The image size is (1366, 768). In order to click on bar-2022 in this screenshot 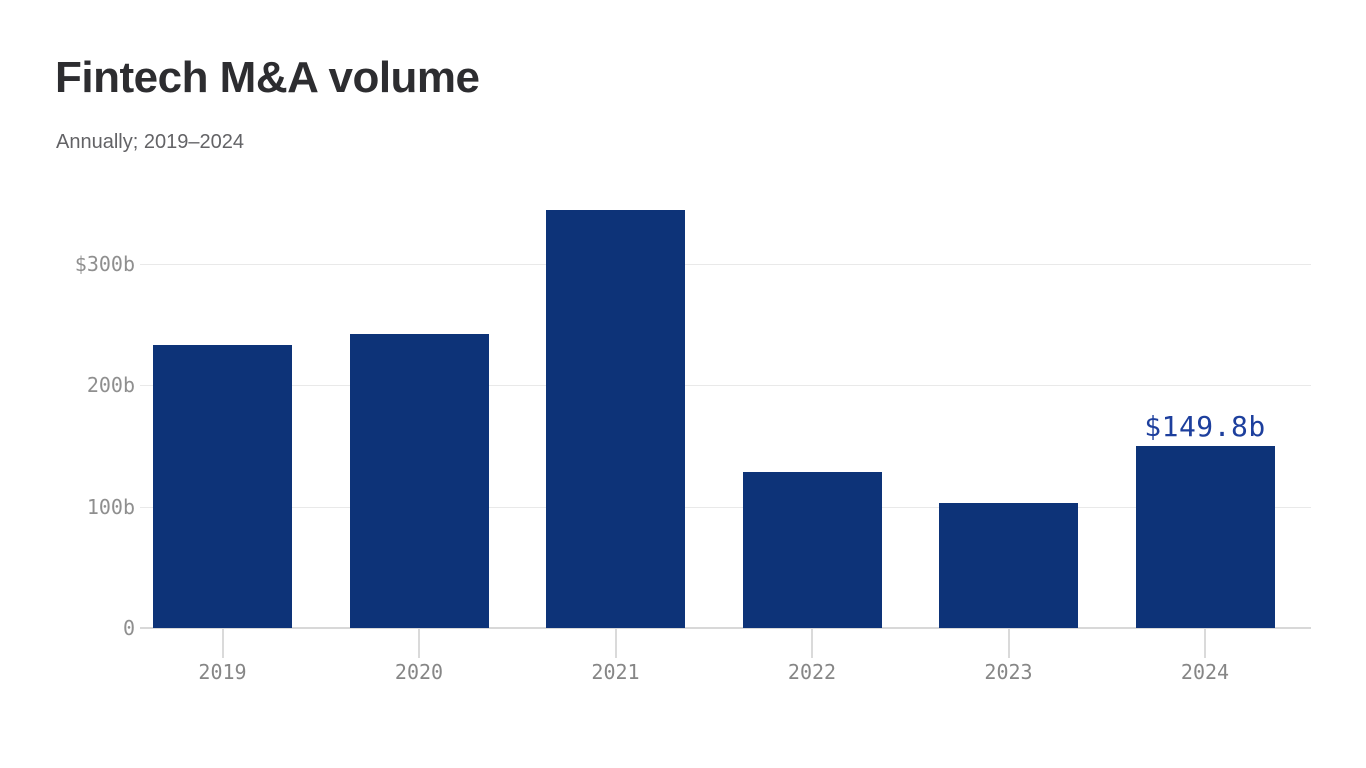, I will do `click(812, 549)`.